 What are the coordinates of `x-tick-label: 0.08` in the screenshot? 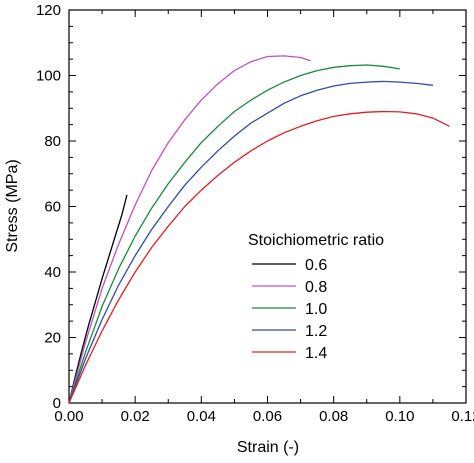 It's located at (333, 416).